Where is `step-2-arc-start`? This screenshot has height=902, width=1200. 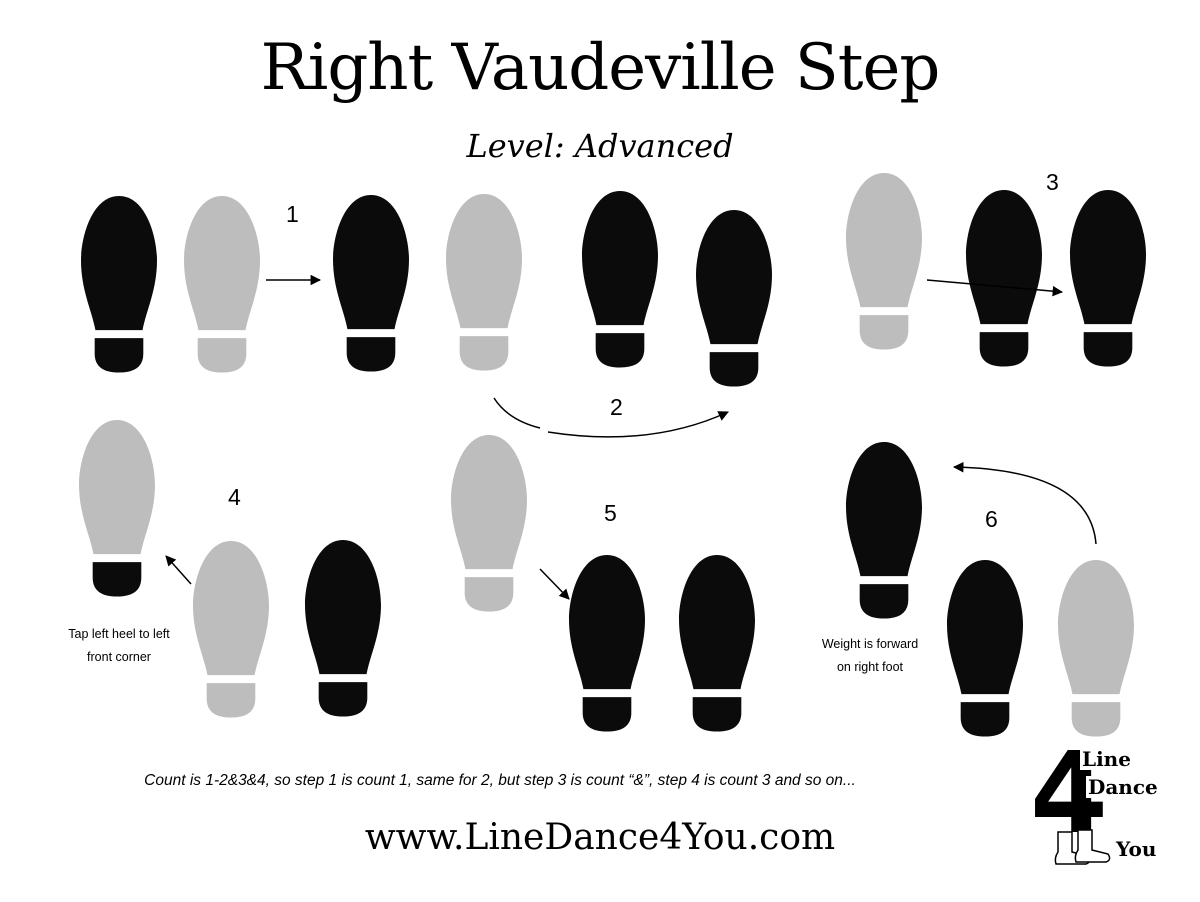 step-2-arc-start is located at coordinates (517, 413).